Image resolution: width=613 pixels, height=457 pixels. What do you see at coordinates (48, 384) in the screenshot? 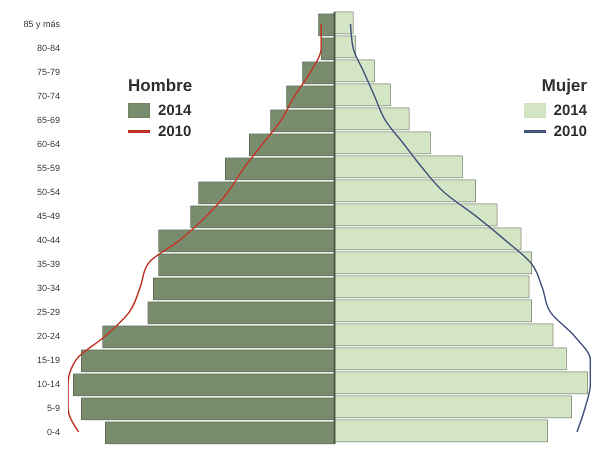
I see `y-tick-label: 10-14` at bounding box center [48, 384].